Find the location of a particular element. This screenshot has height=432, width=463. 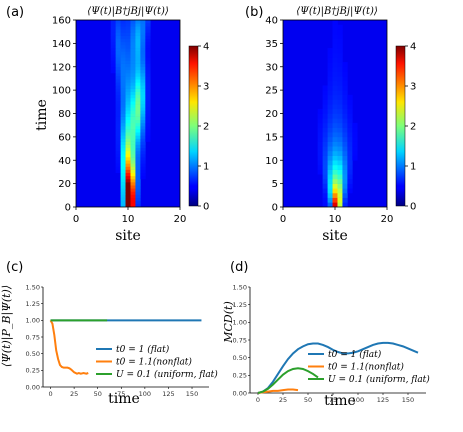

x-tick-label: 150 is located at coordinates (408, 400).